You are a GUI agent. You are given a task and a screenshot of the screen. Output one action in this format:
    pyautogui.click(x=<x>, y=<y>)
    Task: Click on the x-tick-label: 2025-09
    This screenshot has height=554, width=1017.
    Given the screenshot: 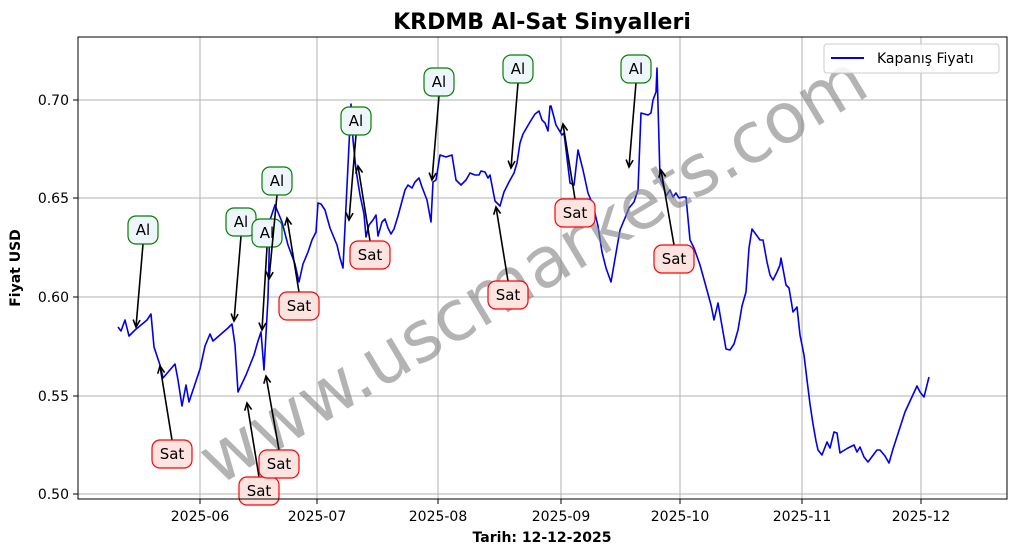 What is the action you would take?
    pyautogui.click(x=561, y=517)
    